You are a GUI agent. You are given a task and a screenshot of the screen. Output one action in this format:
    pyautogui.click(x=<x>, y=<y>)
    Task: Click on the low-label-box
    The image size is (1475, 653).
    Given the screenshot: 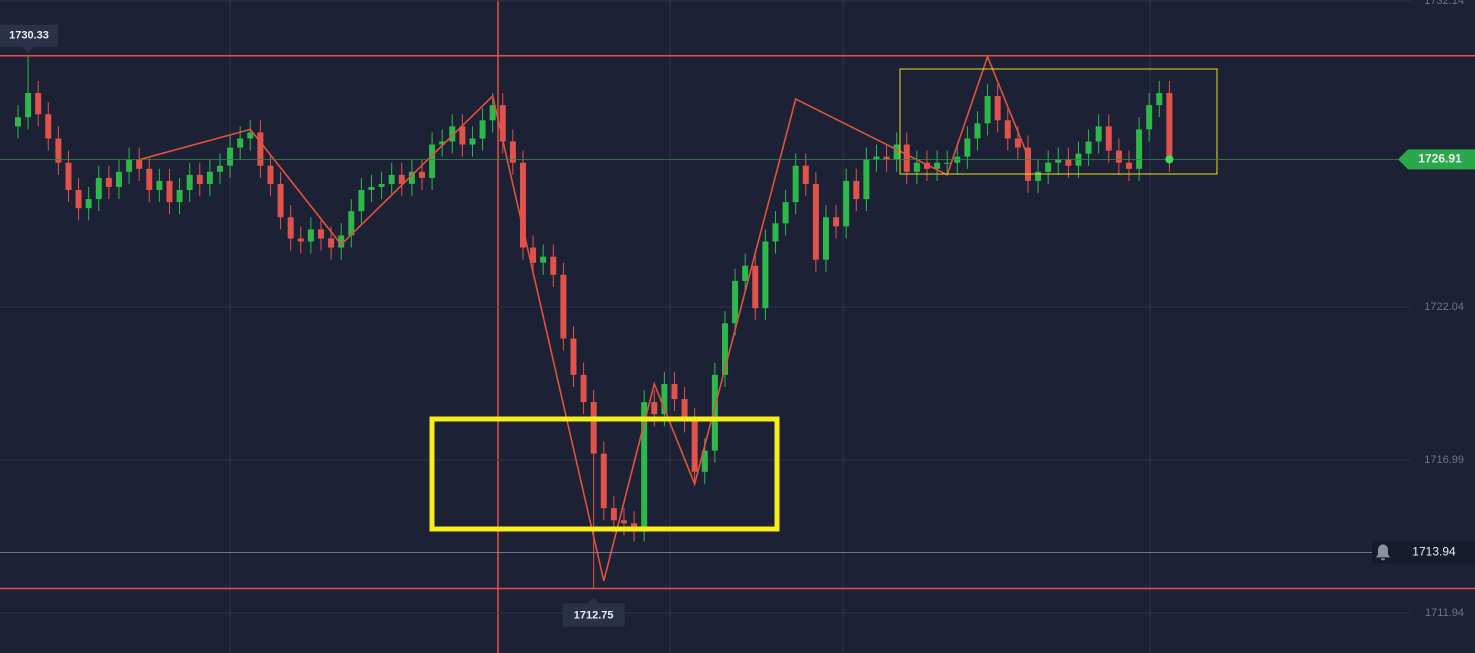 What is the action you would take?
    pyautogui.click(x=593, y=612)
    